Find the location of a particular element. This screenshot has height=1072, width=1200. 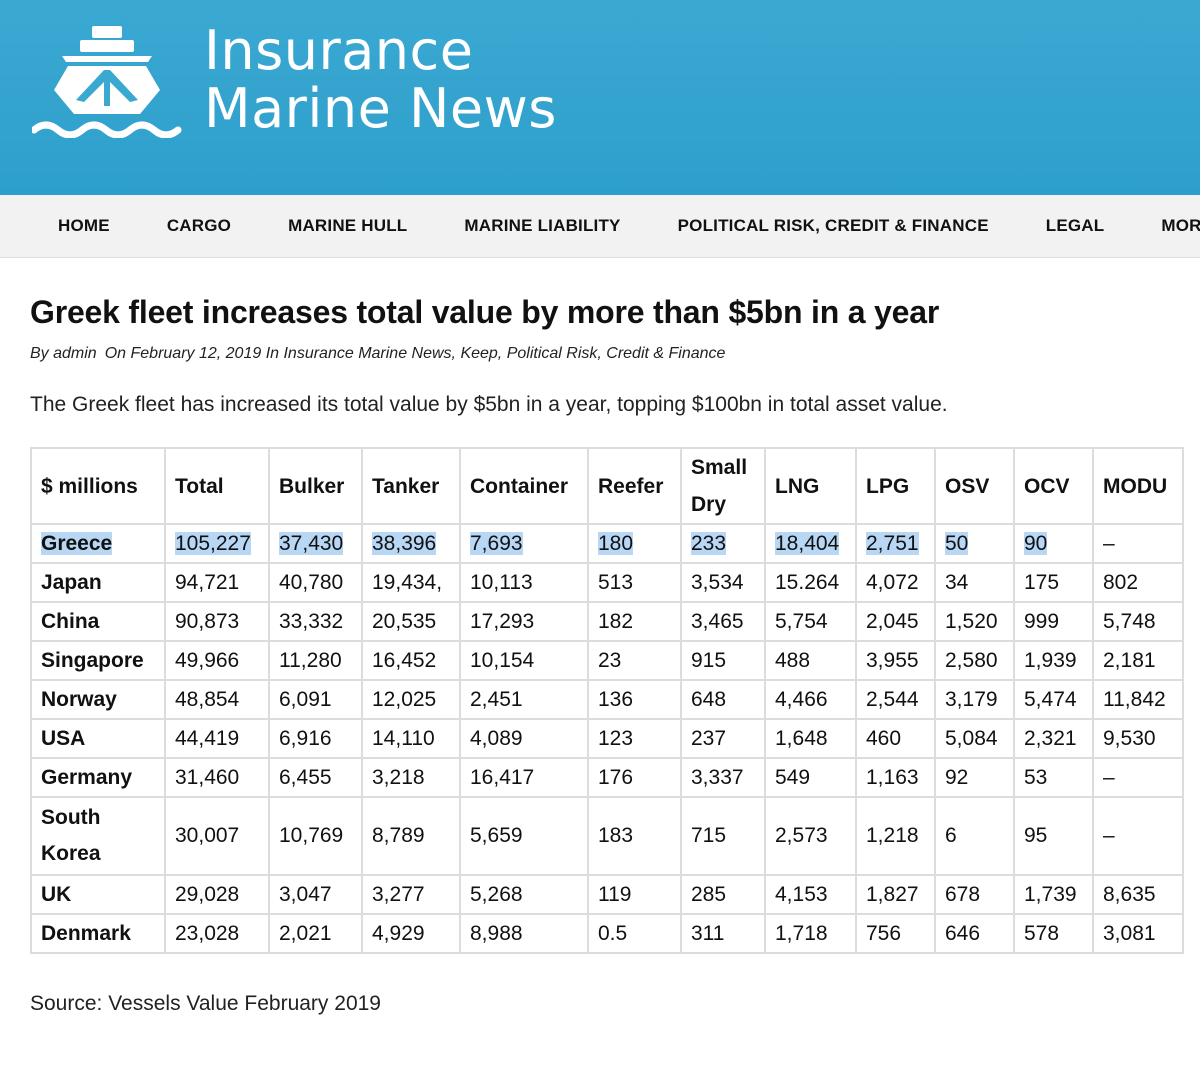

country-name: UK is located at coordinates (56, 894).